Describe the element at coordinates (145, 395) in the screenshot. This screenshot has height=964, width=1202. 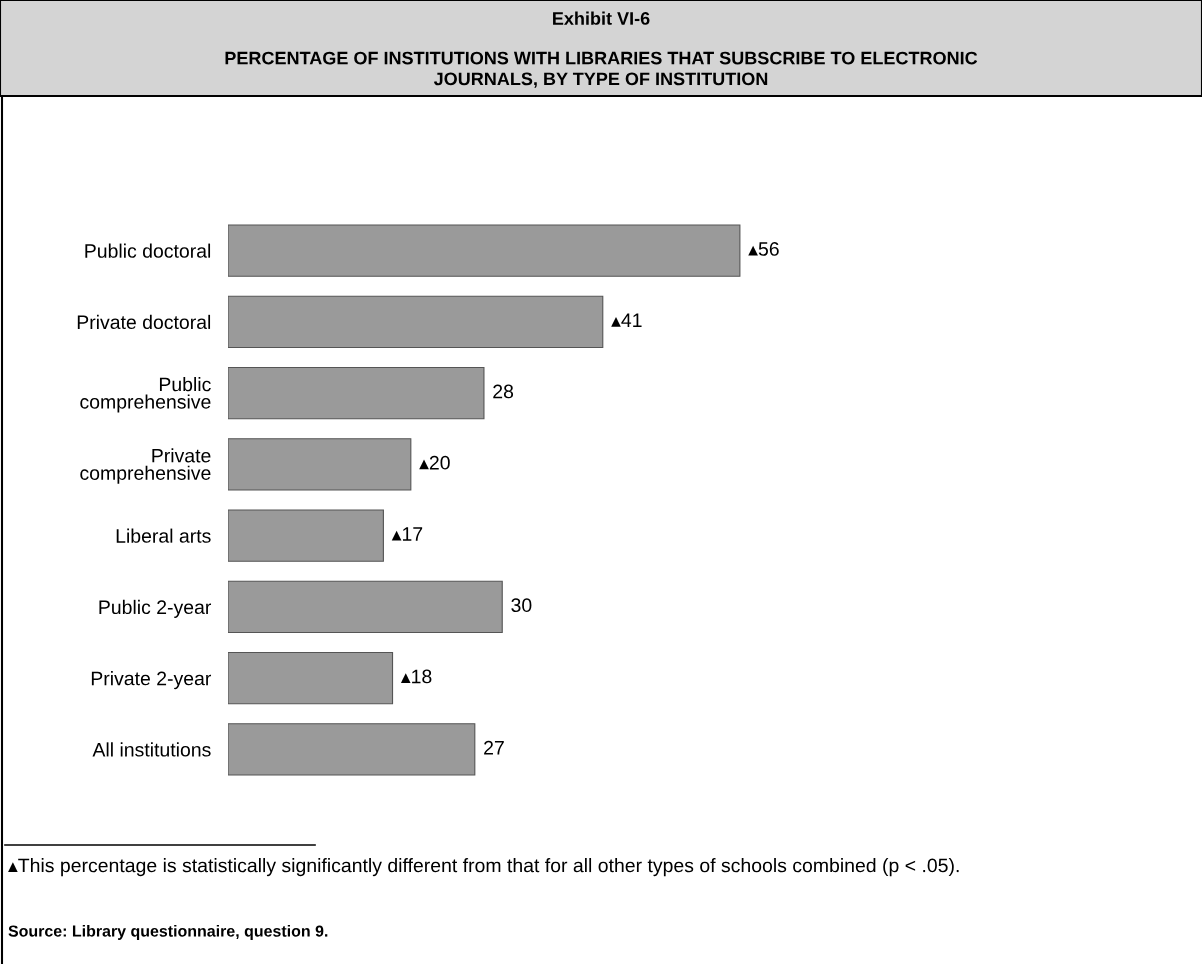
I see `y-tick-label: Public comprehensive` at that location.